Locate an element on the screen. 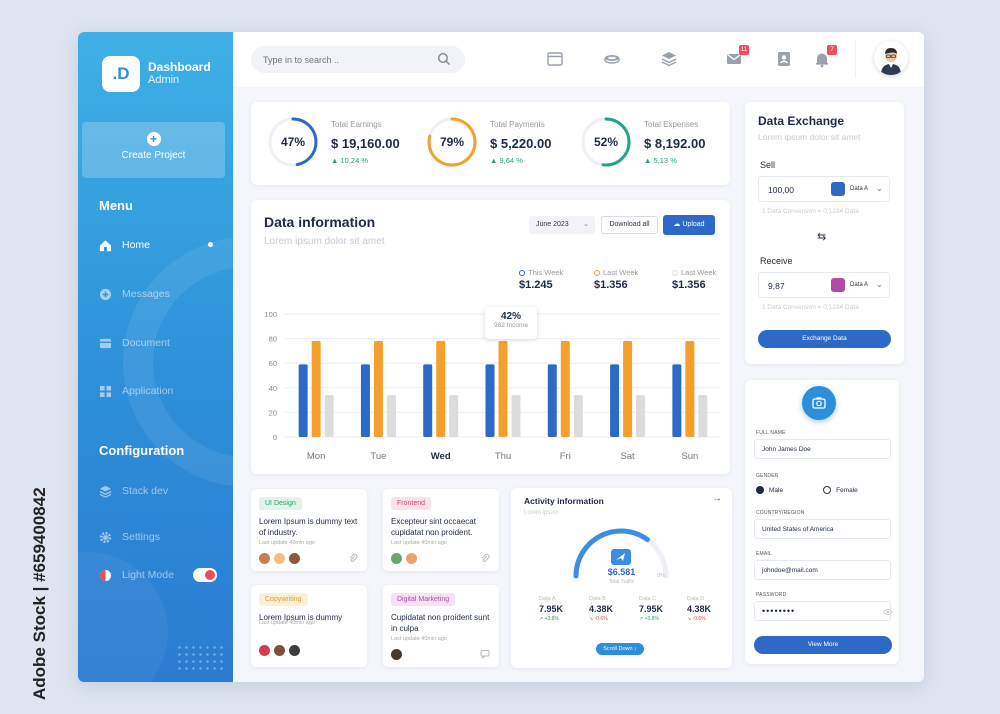 This screenshot has width=1000, height=714. task-tag: Copywriting is located at coordinates (283, 599).